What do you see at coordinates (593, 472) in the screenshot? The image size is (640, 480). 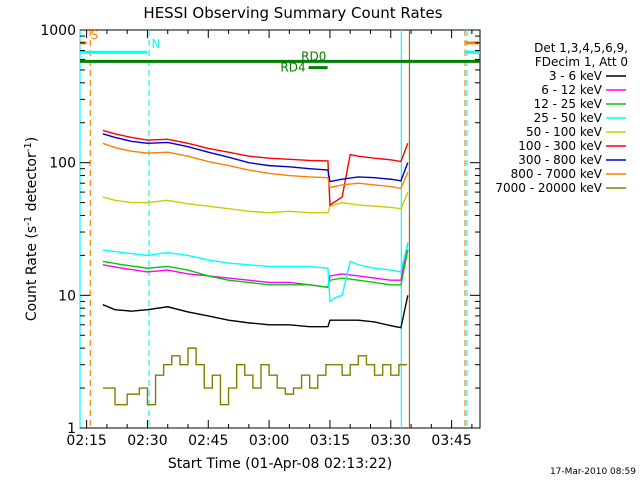 I see `generated-timestamp: 17-Mar-2010 08:59` at bounding box center [593, 472].